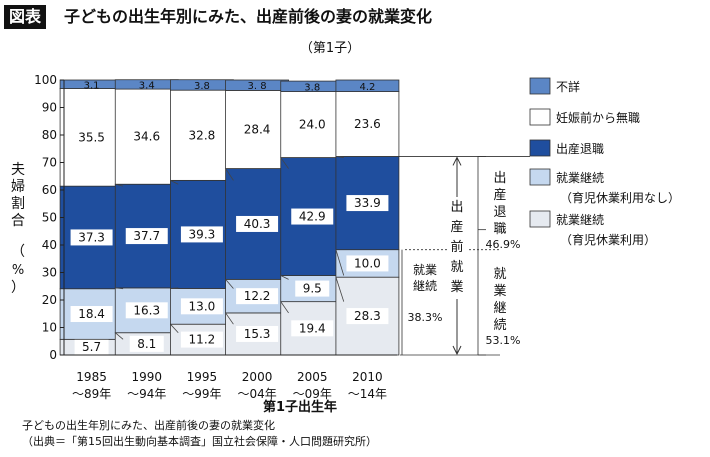 This screenshot has height=457, width=710. Describe the element at coordinates (598, 117) in the screenshot. I see `legend-label: 妊娠前から無職` at that location.